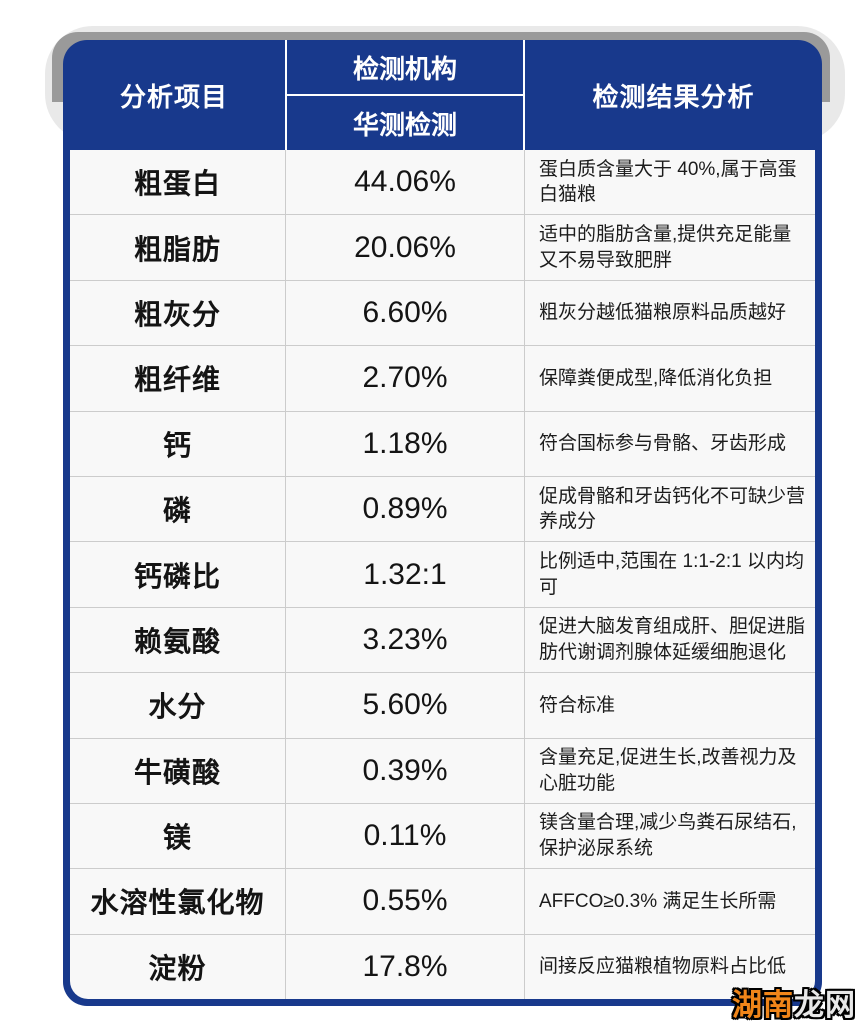  I want to click on table-row: 粗脂肪 20.06% 适中的脂肪含量,提供充足能量又不易导致肥胖, so click(442, 247).